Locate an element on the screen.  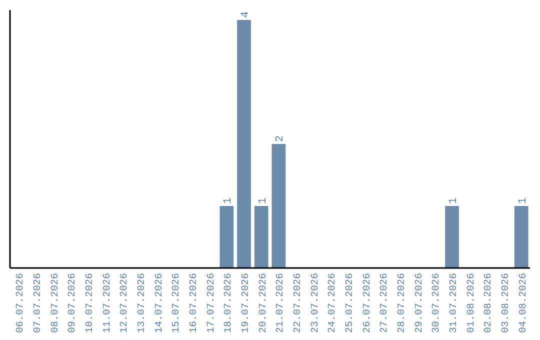
x-tick-label: 06.07.2026 is located at coordinates (21, 303).